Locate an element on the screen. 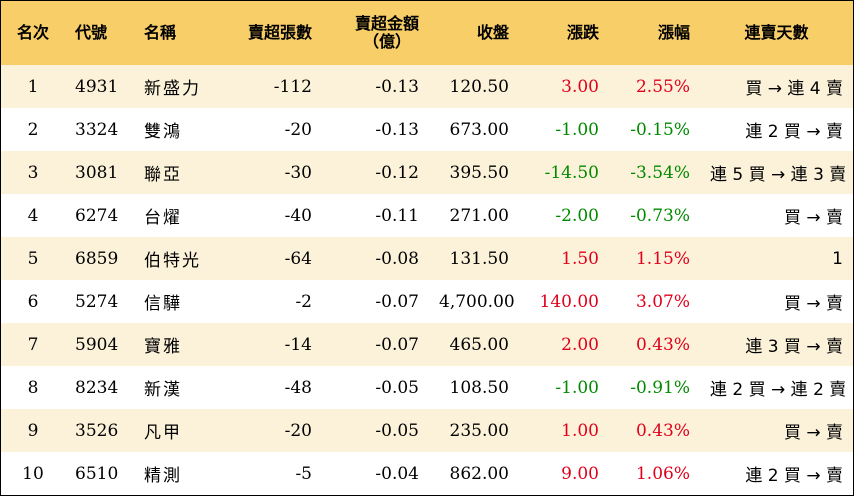 The image size is (854, 496). cell-pct: 3.07% is located at coordinates (662, 301).